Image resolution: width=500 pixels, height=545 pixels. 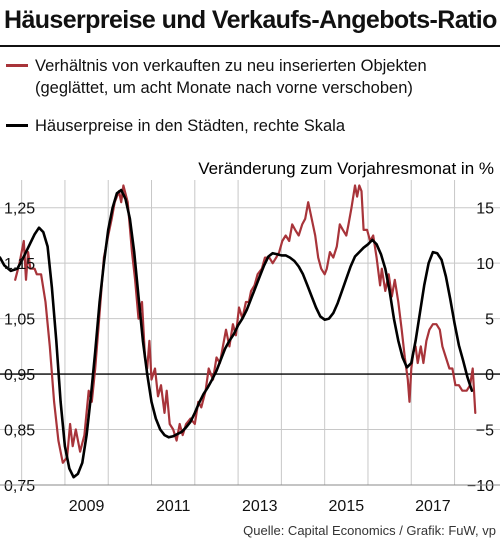 What do you see at coordinates (346, 168) in the screenshot?
I see `right-axis-label: Veränderung zum Vorjahresmonat in %` at bounding box center [346, 168].